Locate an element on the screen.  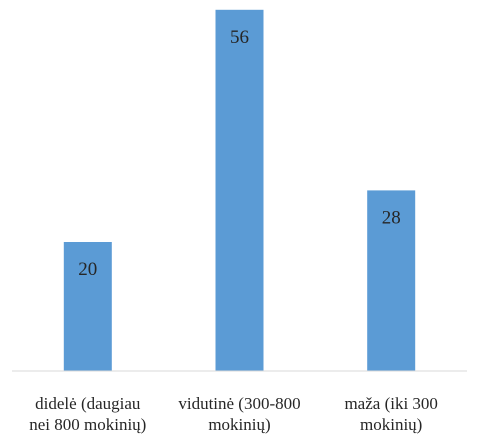
category-label-1-line-1: didelė (daugiau is located at coordinates (88, 403).